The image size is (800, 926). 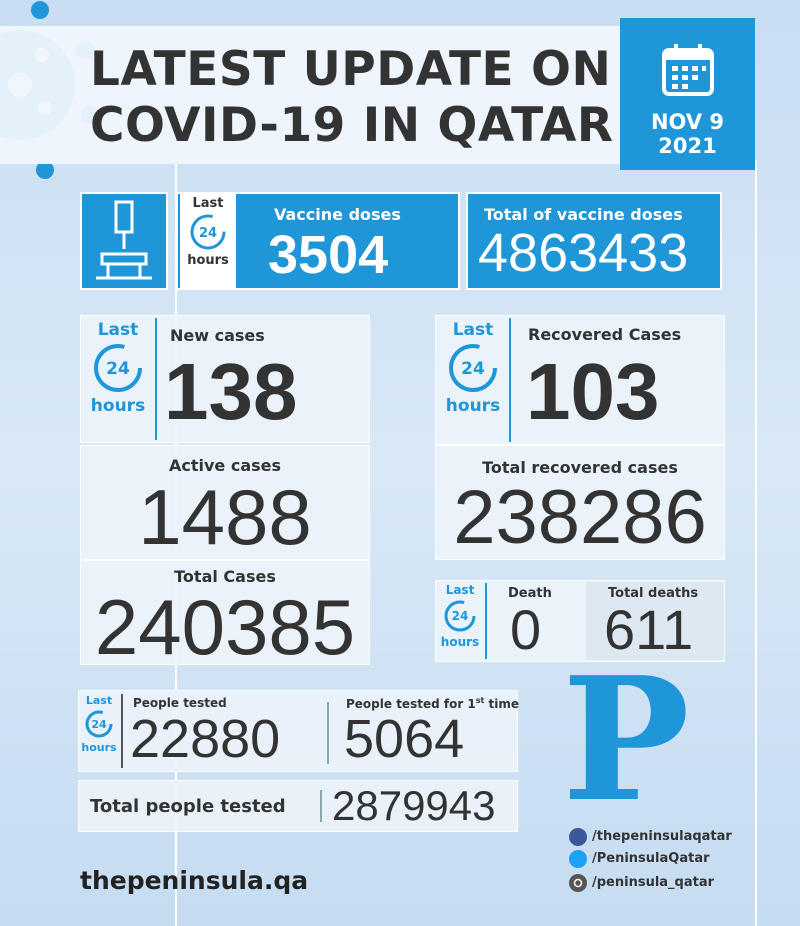 I want to click on year: 2021, so click(x=687, y=146).